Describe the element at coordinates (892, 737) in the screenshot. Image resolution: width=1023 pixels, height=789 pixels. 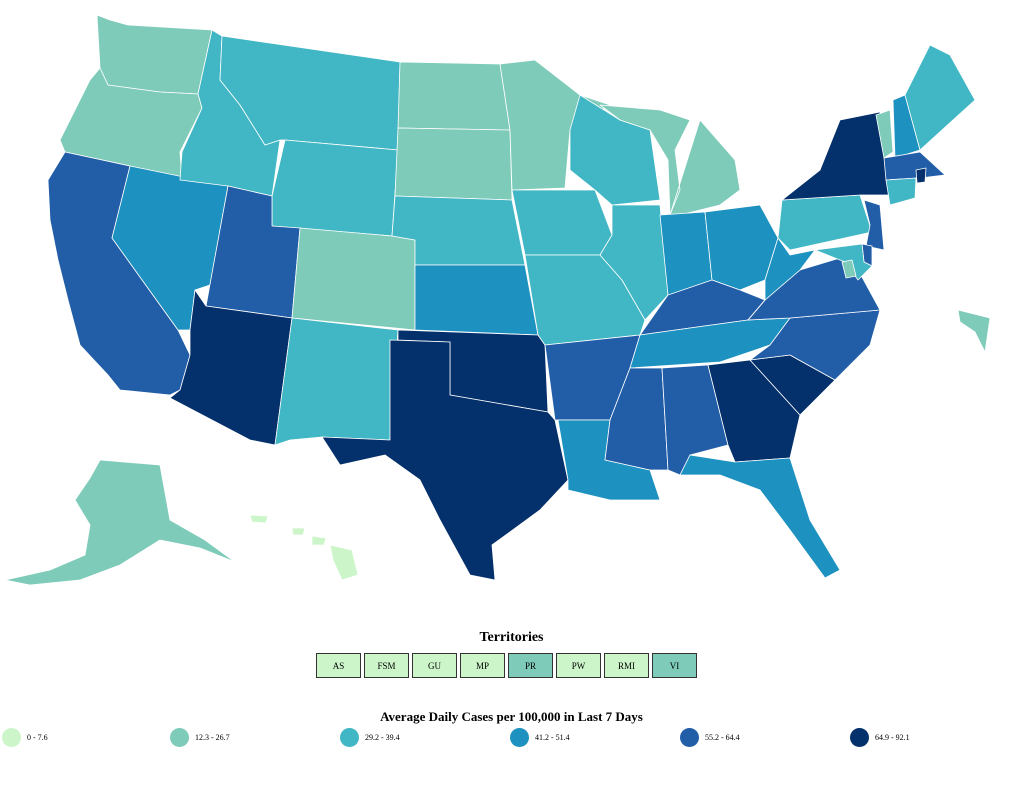
I see `legend-label: 64.9 - 92.1` at that location.